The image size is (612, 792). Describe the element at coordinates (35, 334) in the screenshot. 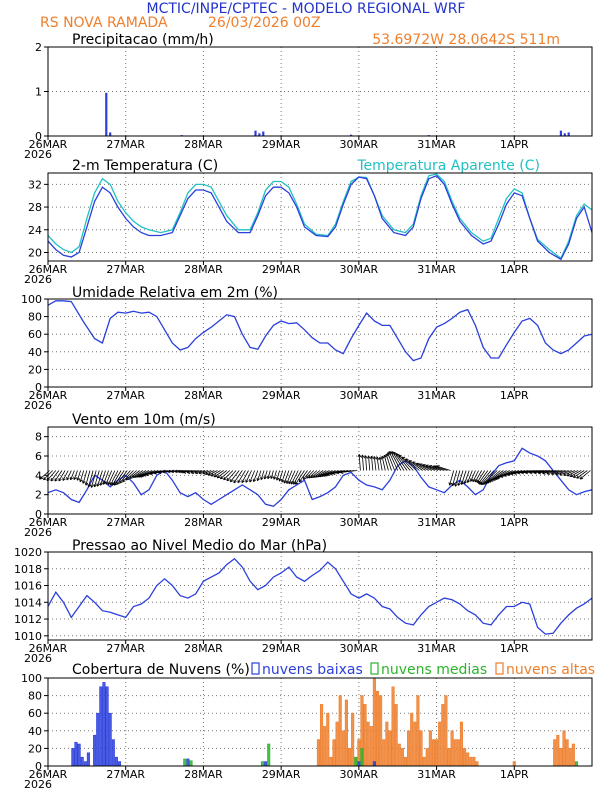

I see `rh-ytick-label: 60` at that location.